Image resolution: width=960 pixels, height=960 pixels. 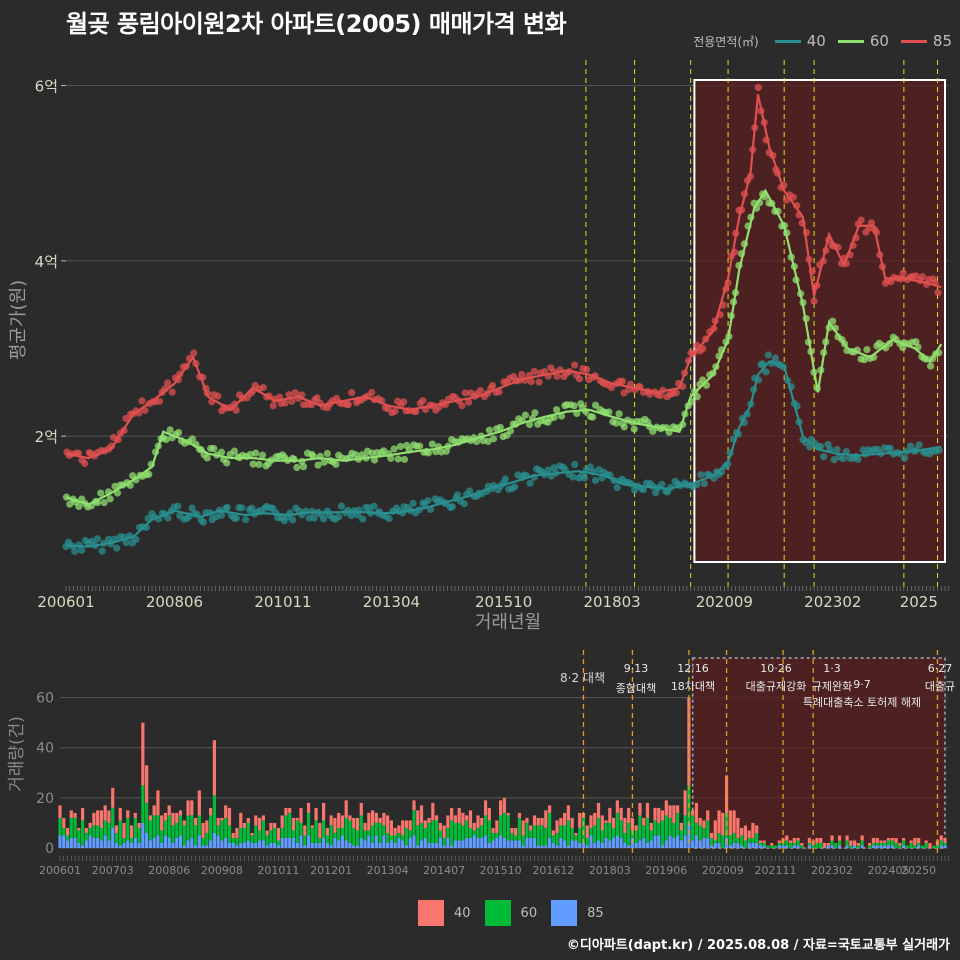 What do you see at coordinates (862, 684) in the screenshot?
I see `policy-label: 9·7` at bounding box center [862, 684].